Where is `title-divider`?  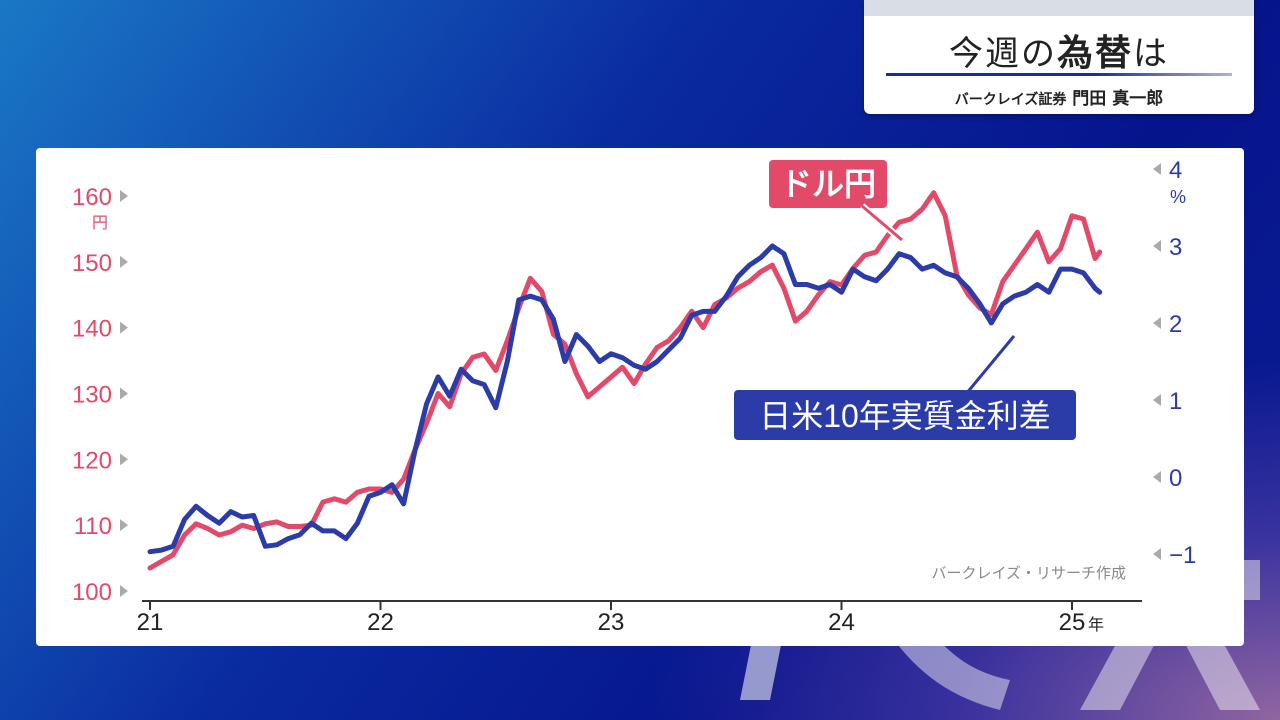
title-divider is located at coordinates (1059, 74).